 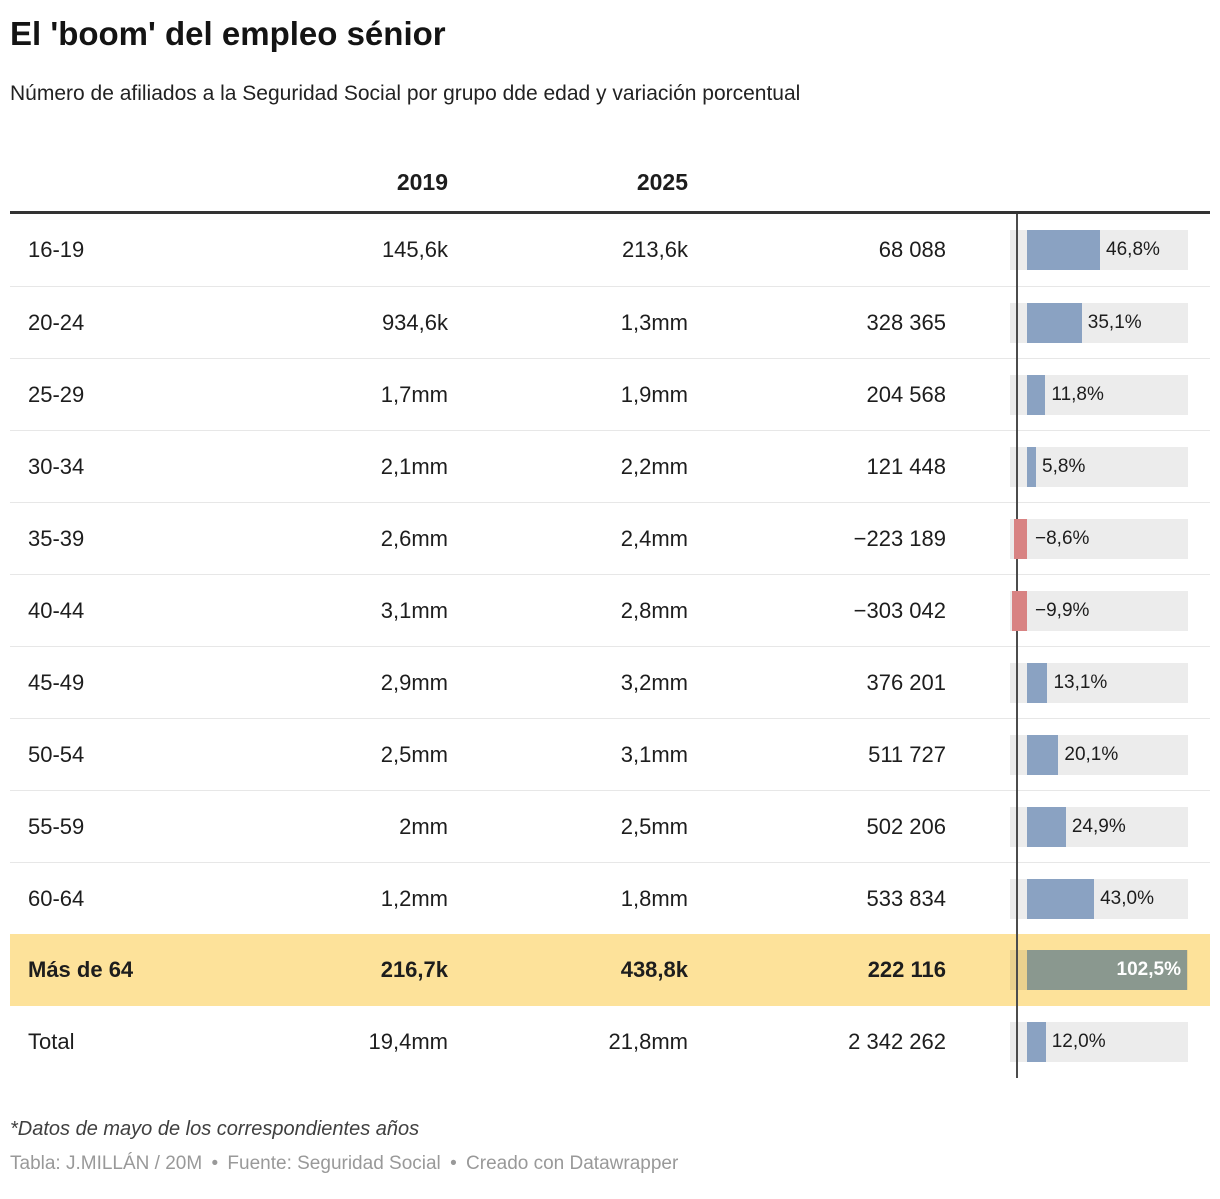 I want to click on age-group-cell: Total, so click(x=51, y=1041).